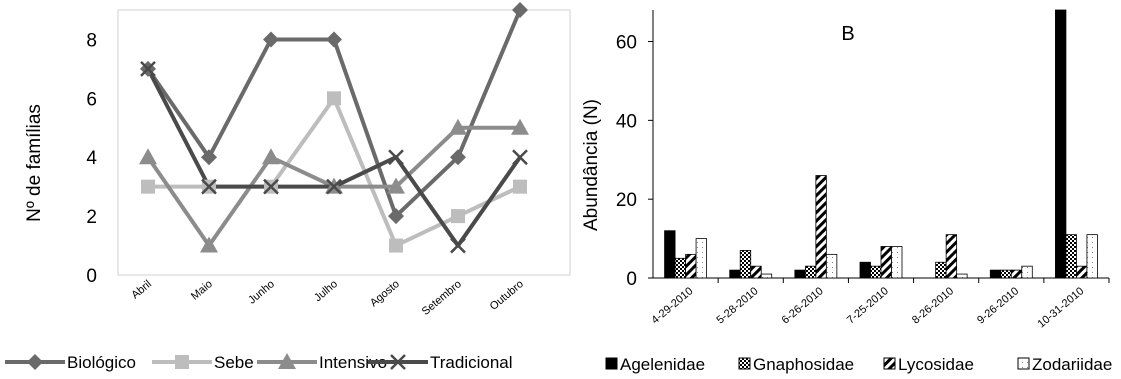 The width and height of the screenshot is (1121, 379). What do you see at coordinates (858, 364) in the screenshot?
I see `legend: Agelenidae Gnaphosidae Lycosidae Zodariidae` at bounding box center [858, 364].